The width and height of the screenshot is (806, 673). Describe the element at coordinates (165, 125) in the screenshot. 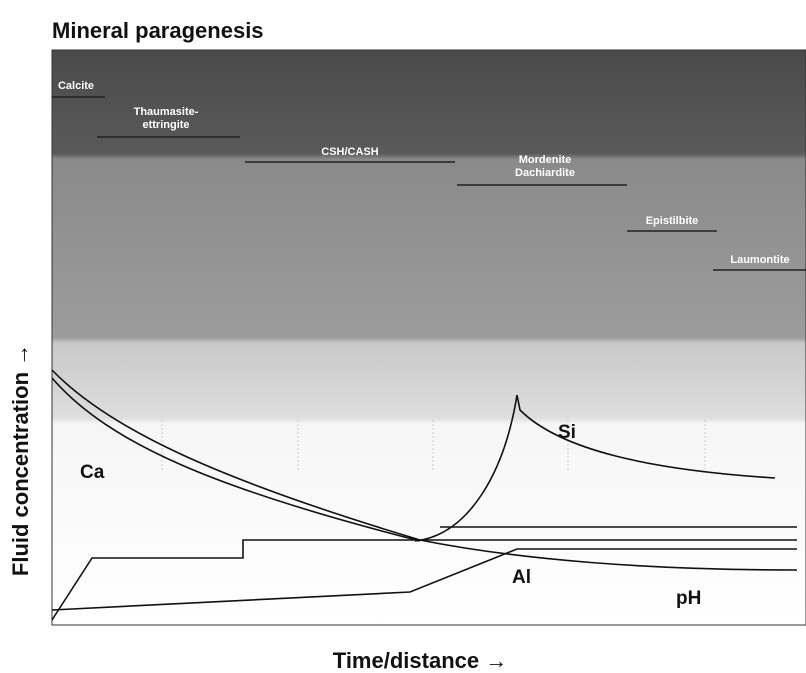

I see `mineral-label: ettringite` at that location.